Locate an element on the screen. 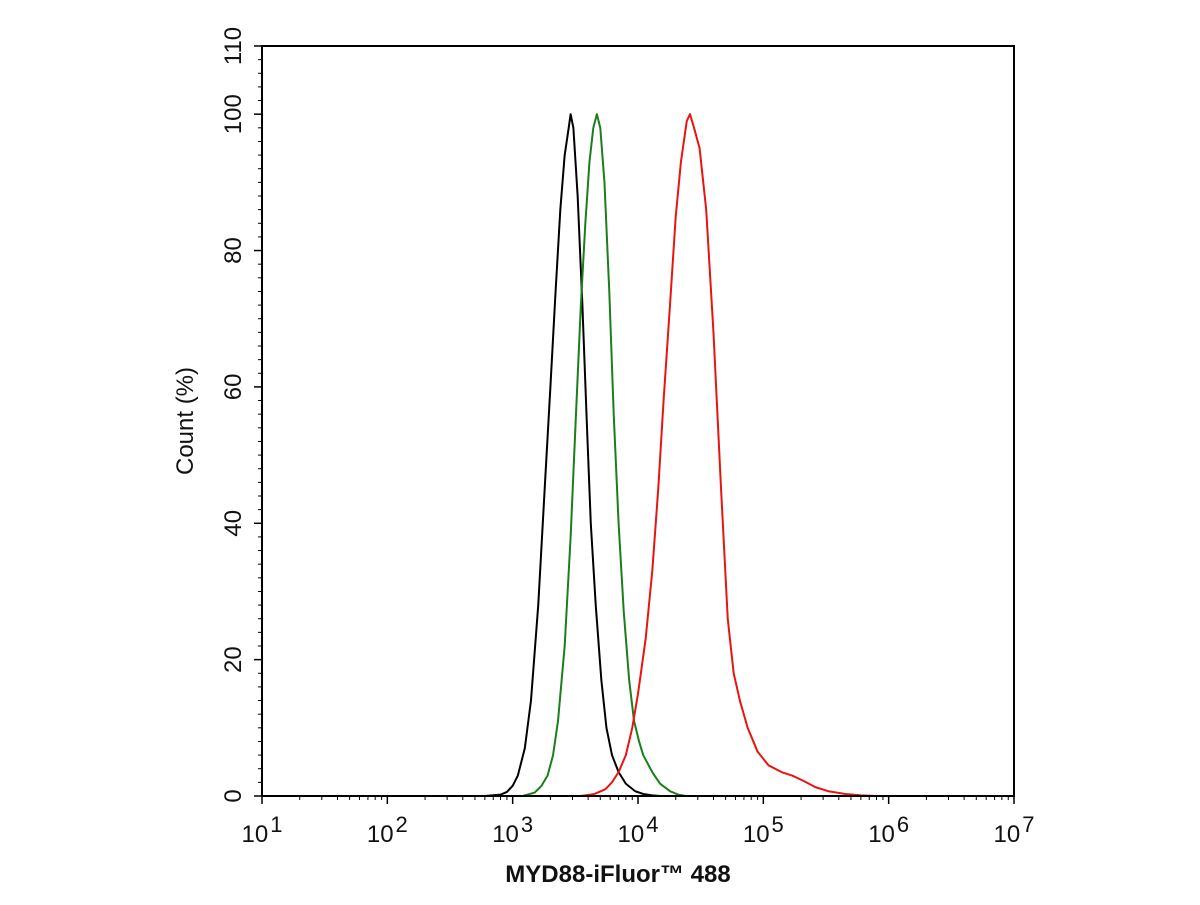  x-tick-label: 10⁴ is located at coordinates (638, 830).